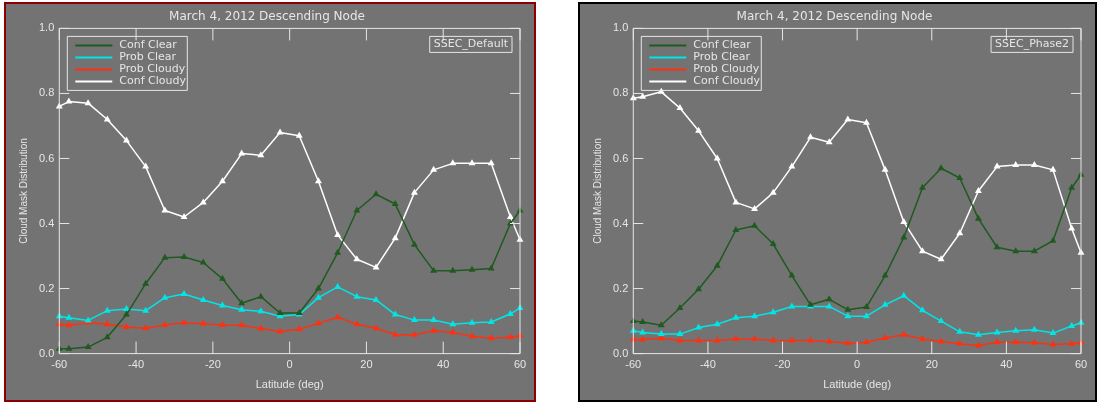  I want to click on annotation: SSEC_Phase2, so click(1032, 44).